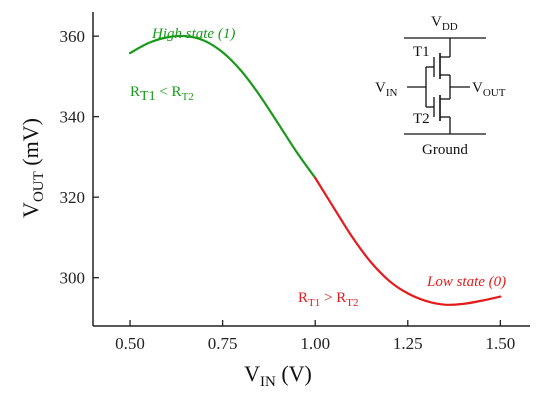  Describe the element at coordinates (223, 343) in the screenshot. I see `x-tick-label: 0.75` at that location.